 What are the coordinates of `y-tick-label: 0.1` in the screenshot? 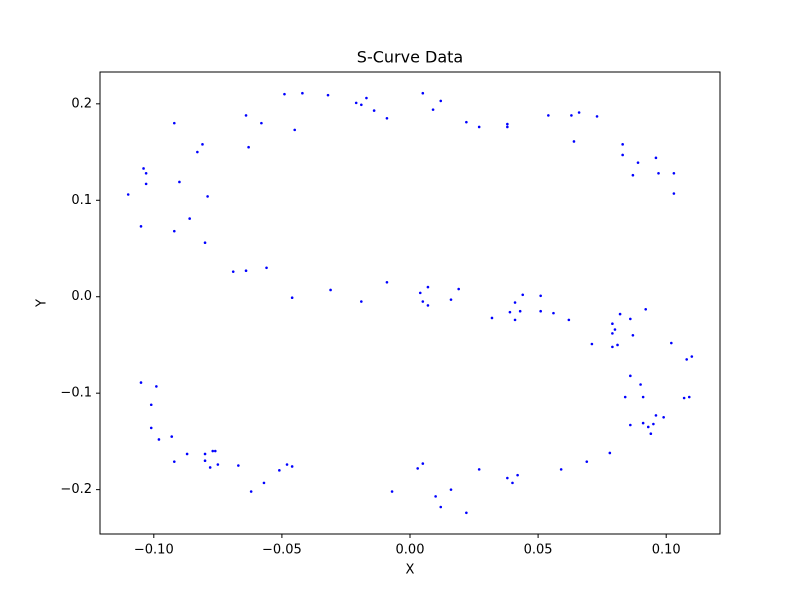 It's located at (81, 200).